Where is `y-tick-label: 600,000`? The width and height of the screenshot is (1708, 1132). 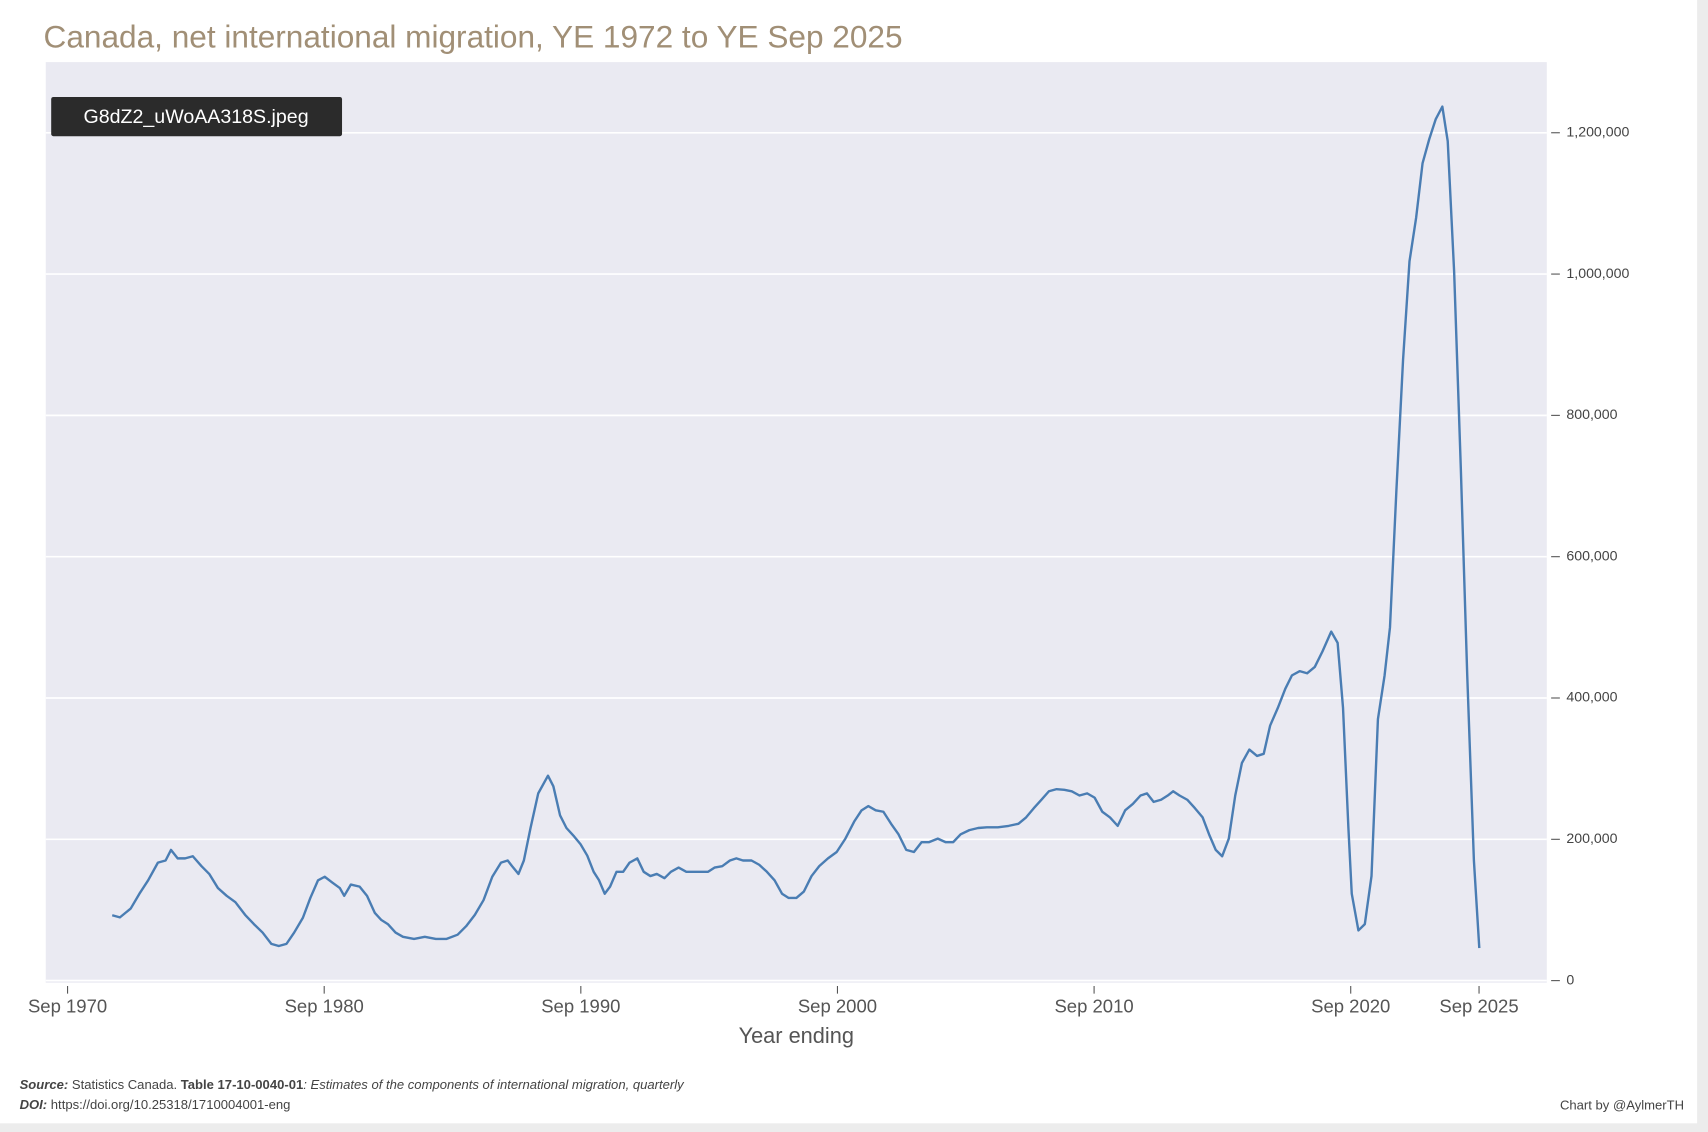 y-tick-label: 600,000 is located at coordinates (1591, 556).